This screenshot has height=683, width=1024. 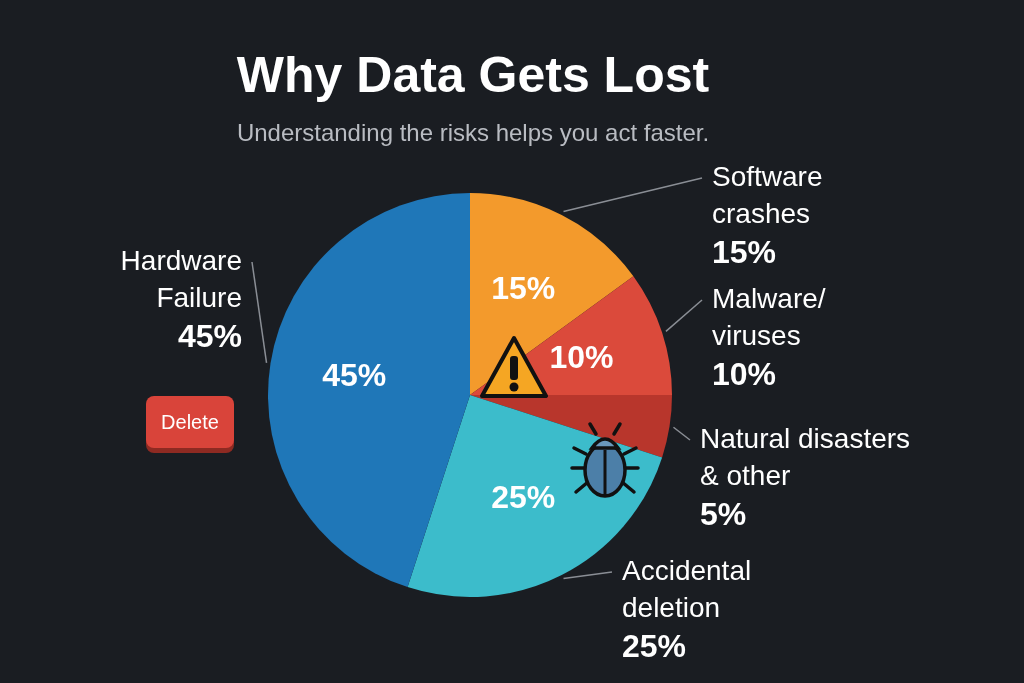 What do you see at coordinates (523, 288) in the screenshot?
I see `data-label: 15%` at bounding box center [523, 288].